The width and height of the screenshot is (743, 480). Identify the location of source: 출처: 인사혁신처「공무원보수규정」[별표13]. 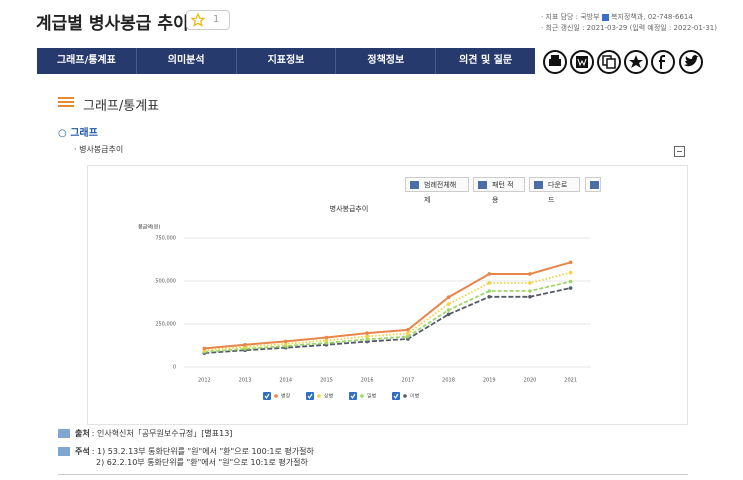
(153, 433).